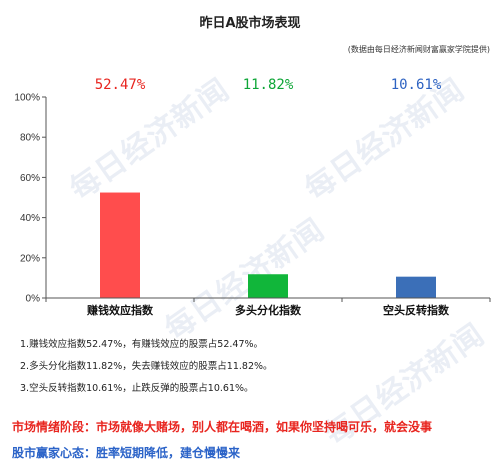 The image size is (500, 465). Describe the element at coordinates (126, 453) in the screenshot. I see `investor-mood-text: 股市赢家心态：胜率短期降低，建仓慢慢来` at that location.